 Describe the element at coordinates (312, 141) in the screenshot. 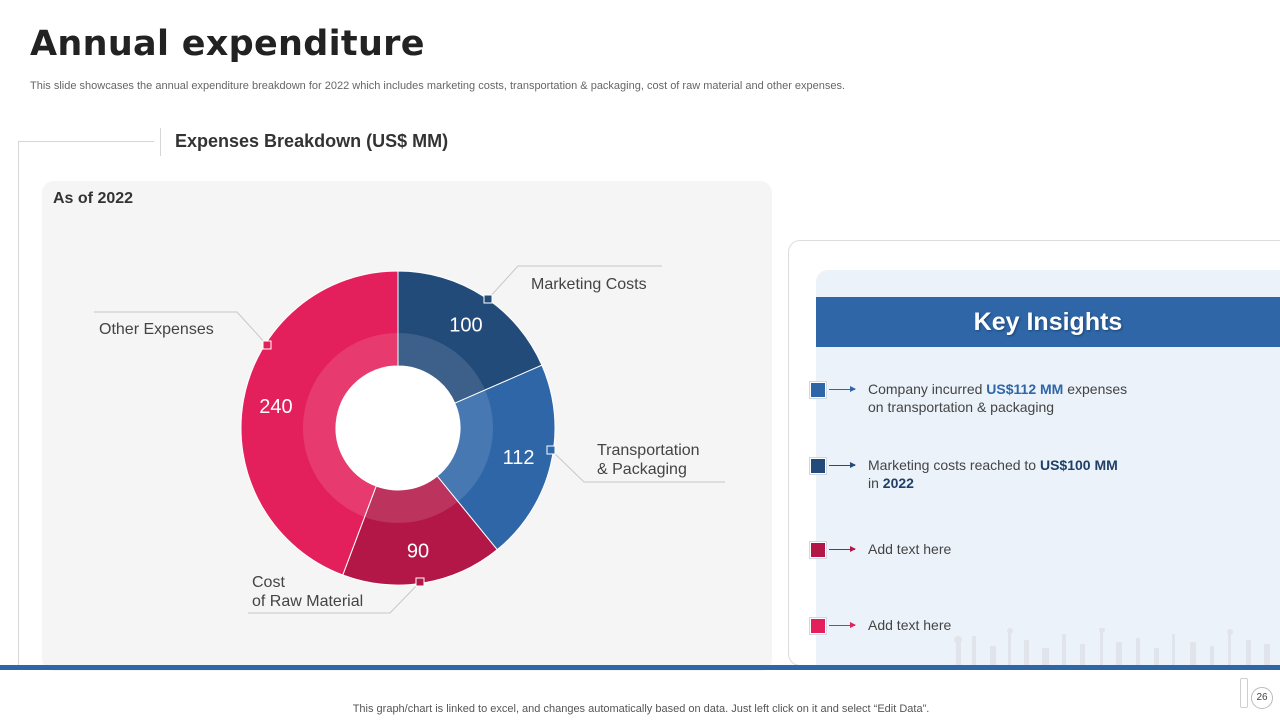

I see `section-title: Expenses Breakdown (US$ MM)` at that location.